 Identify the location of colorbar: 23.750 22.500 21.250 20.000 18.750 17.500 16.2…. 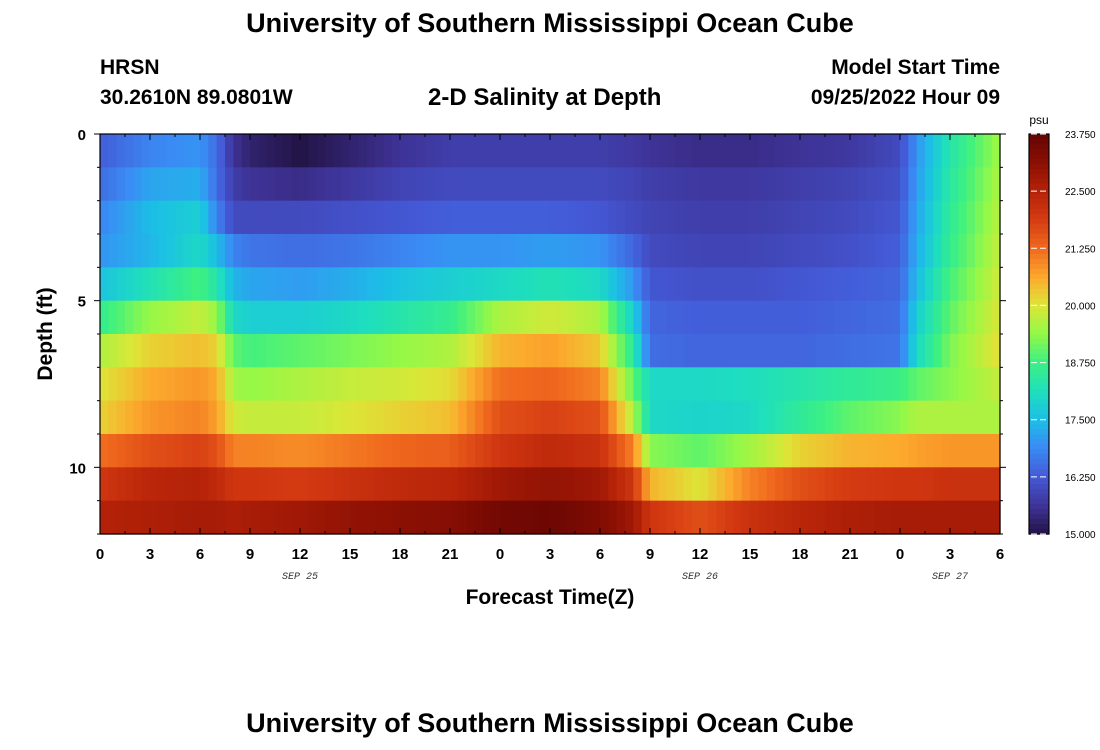
(1062, 327).